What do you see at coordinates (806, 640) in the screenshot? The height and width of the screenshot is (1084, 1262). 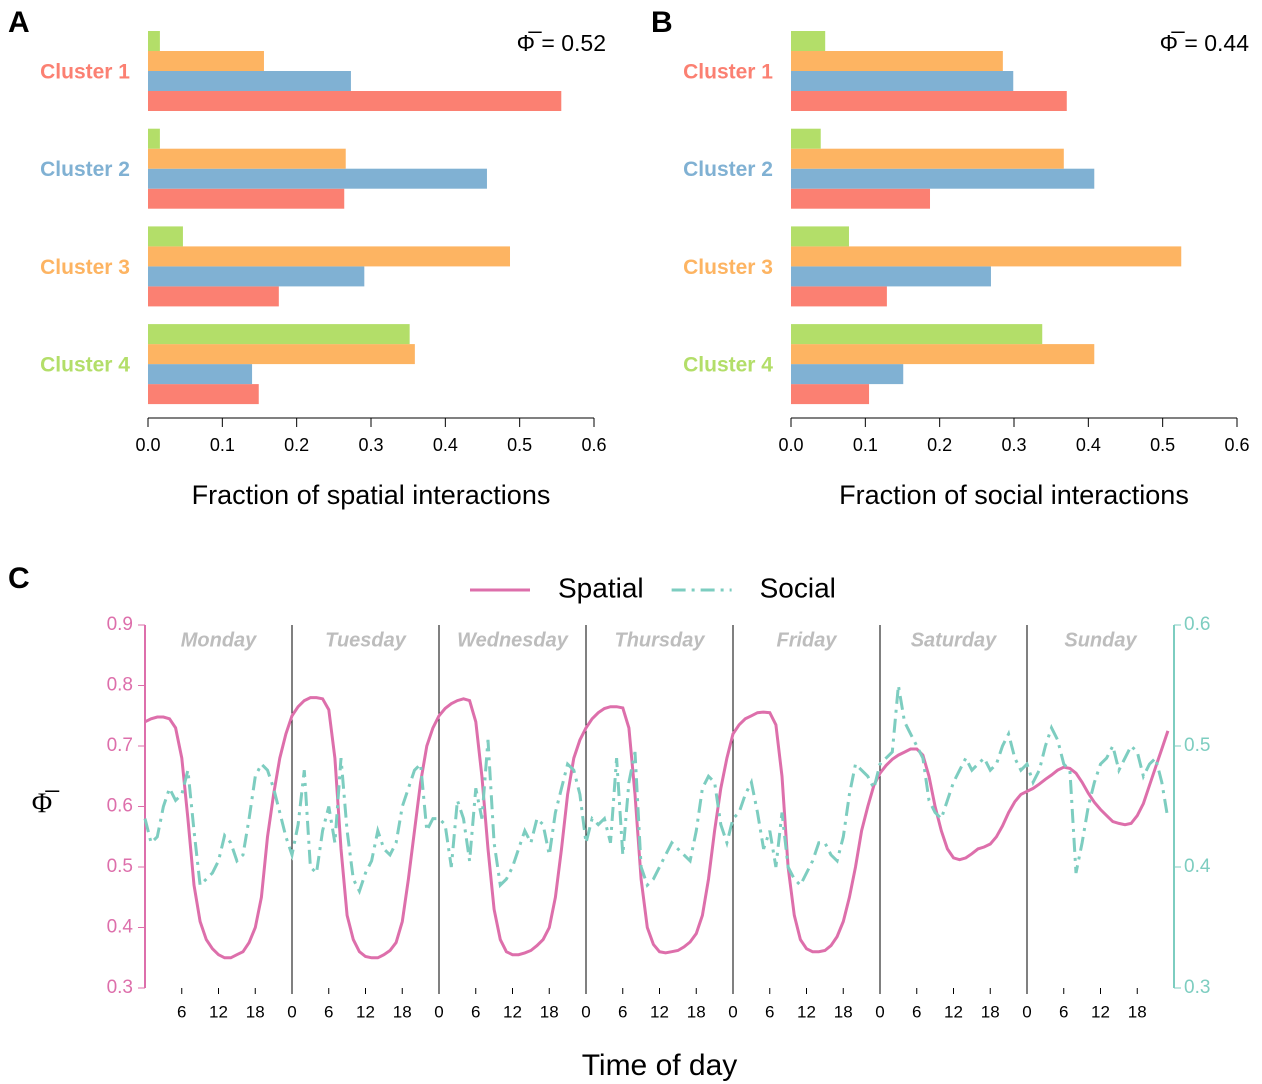 I see `day-label: Friday` at bounding box center [806, 640].